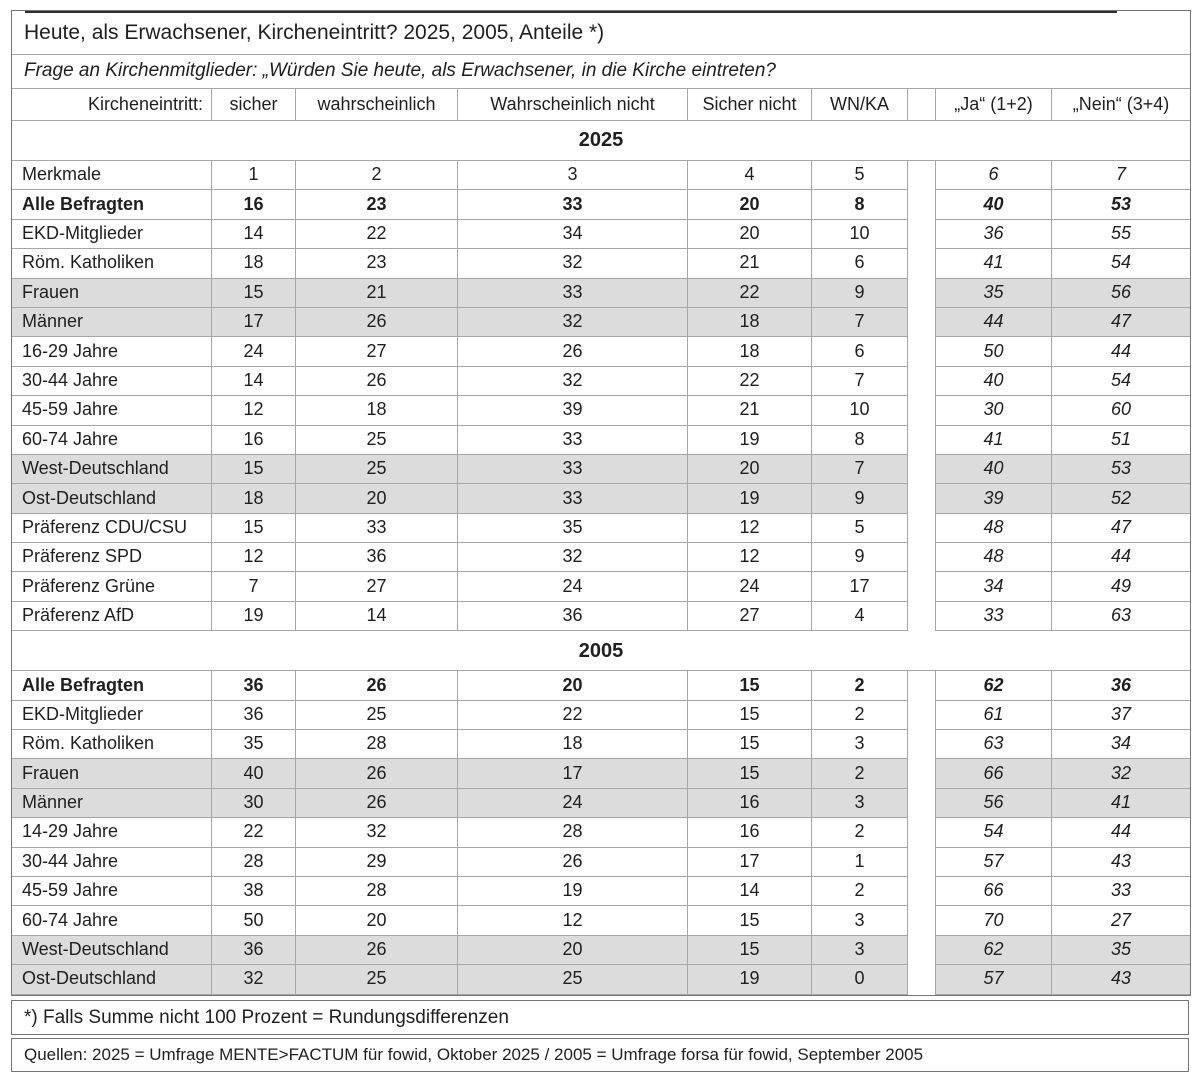 Image resolution: width=1200 pixels, height=1084 pixels. I want to click on summary-cell: 57, so click(994, 862).